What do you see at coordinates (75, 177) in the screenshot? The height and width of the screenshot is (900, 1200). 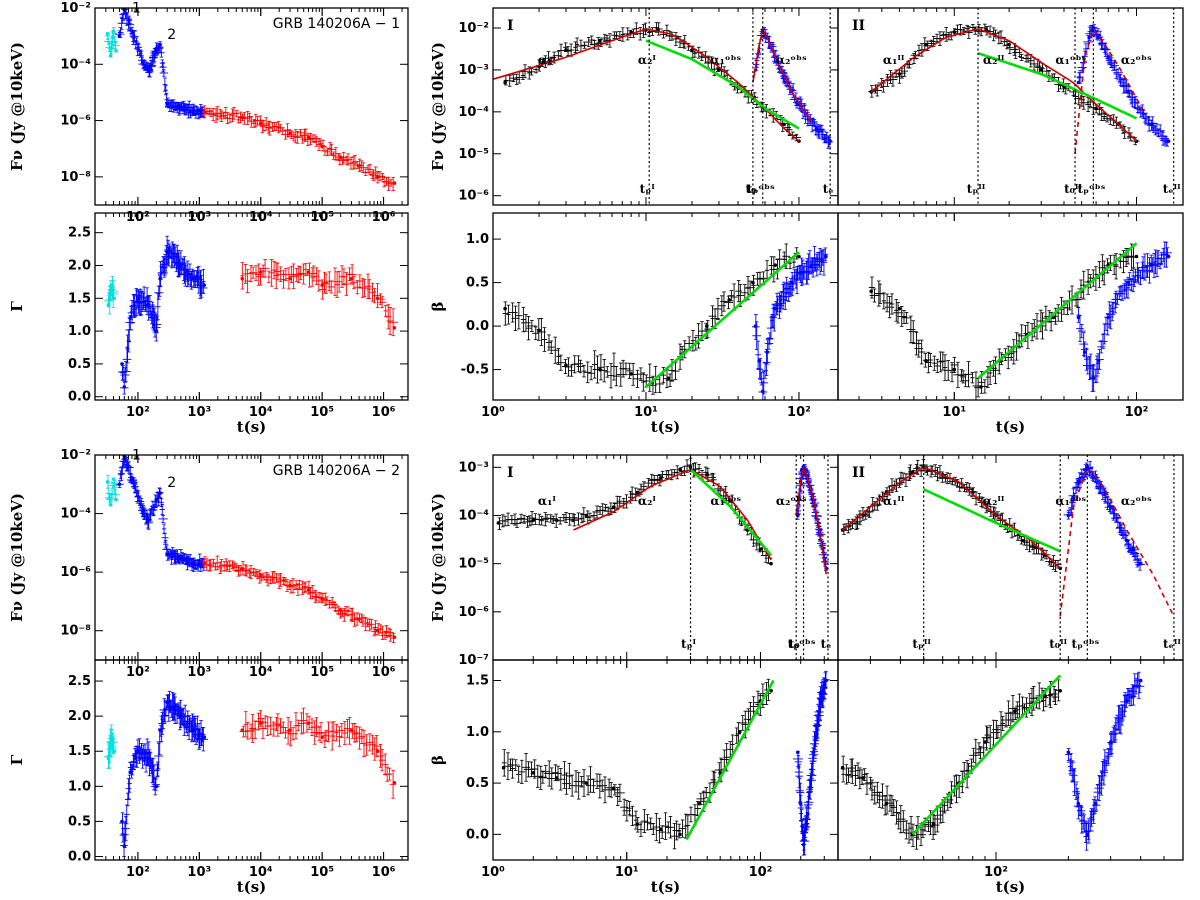 I see `y-tick-label: 10⁻⁸` at bounding box center [75, 177].